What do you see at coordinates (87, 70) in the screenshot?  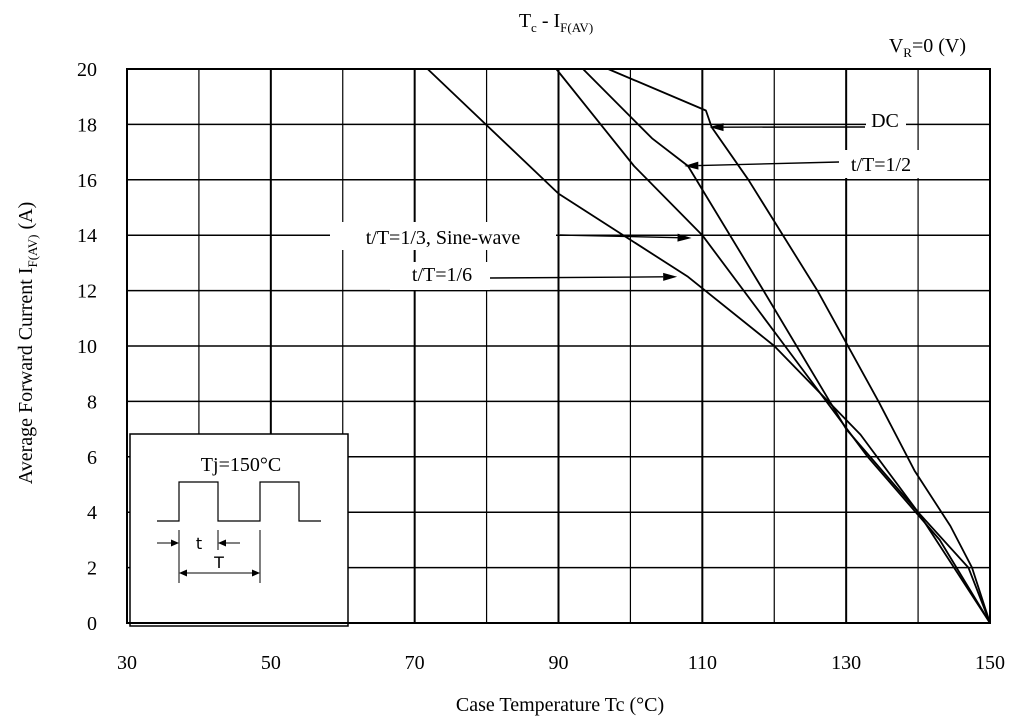 I see `y-tick-label: 20` at bounding box center [87, 70].